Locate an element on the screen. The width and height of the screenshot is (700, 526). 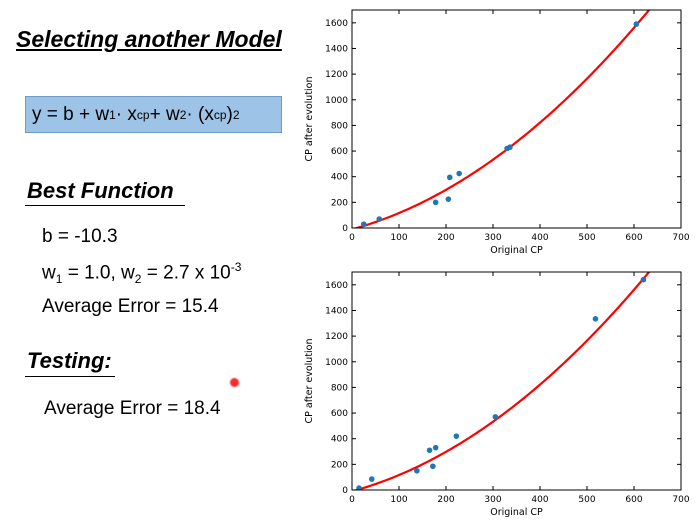
best-function-underline is located at coordinates (105, 205).